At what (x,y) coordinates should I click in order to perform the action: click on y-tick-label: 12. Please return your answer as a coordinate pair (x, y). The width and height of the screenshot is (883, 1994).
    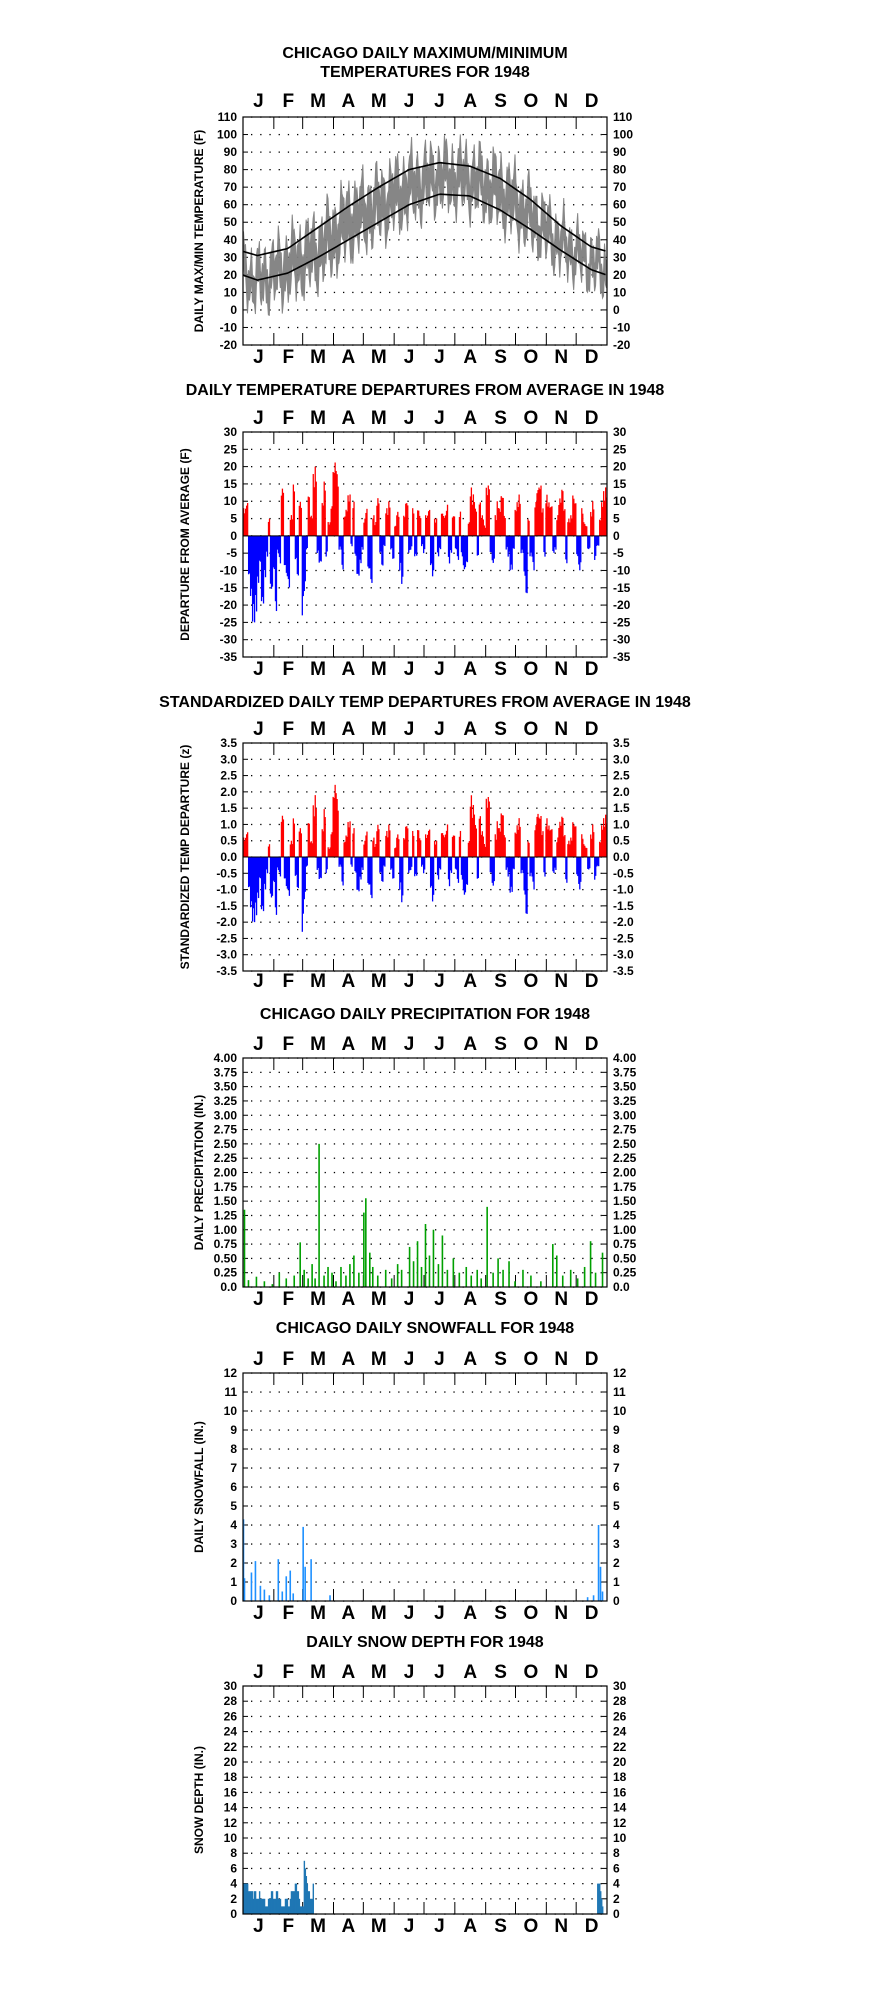
    Looking at the image, I should click on (231, 1373).